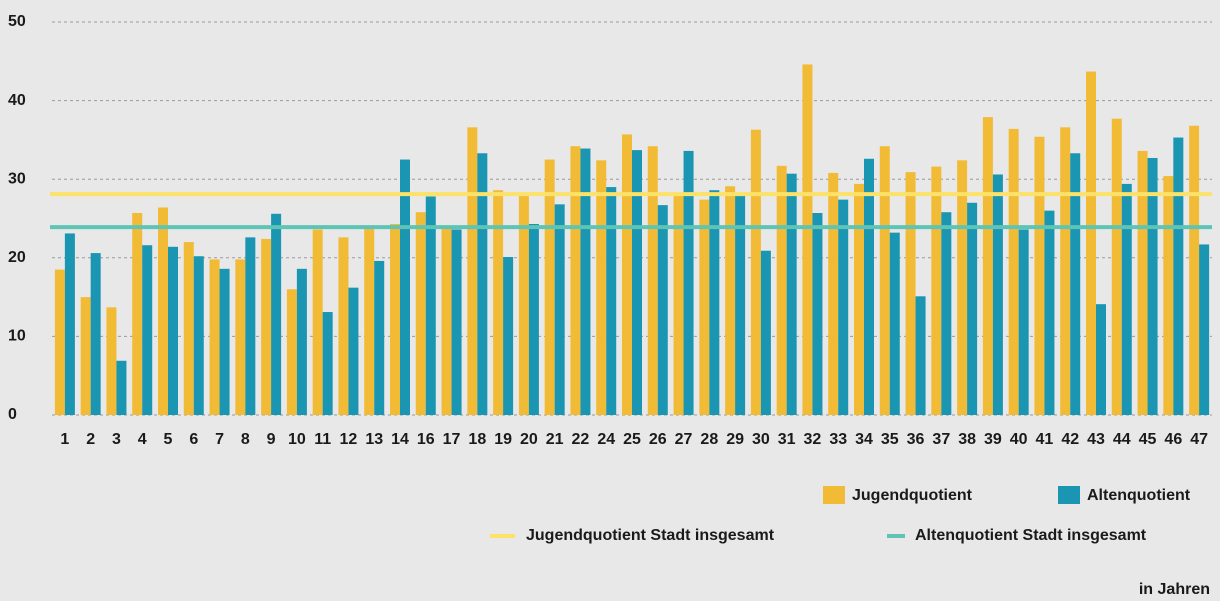 Image resolution: width=1220 pixels, height=601 pixels. What do you see at coordinates (916, 439) in the screenshot?
I see `x-tick-label: 36` at bounding box center [916, 439].